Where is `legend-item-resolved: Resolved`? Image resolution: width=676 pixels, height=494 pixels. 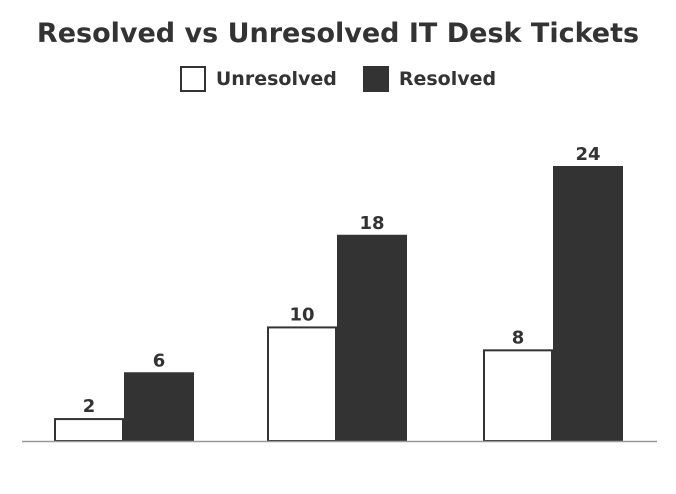
legend-item-resolved: Resolved is located at coordinates (429, 79).